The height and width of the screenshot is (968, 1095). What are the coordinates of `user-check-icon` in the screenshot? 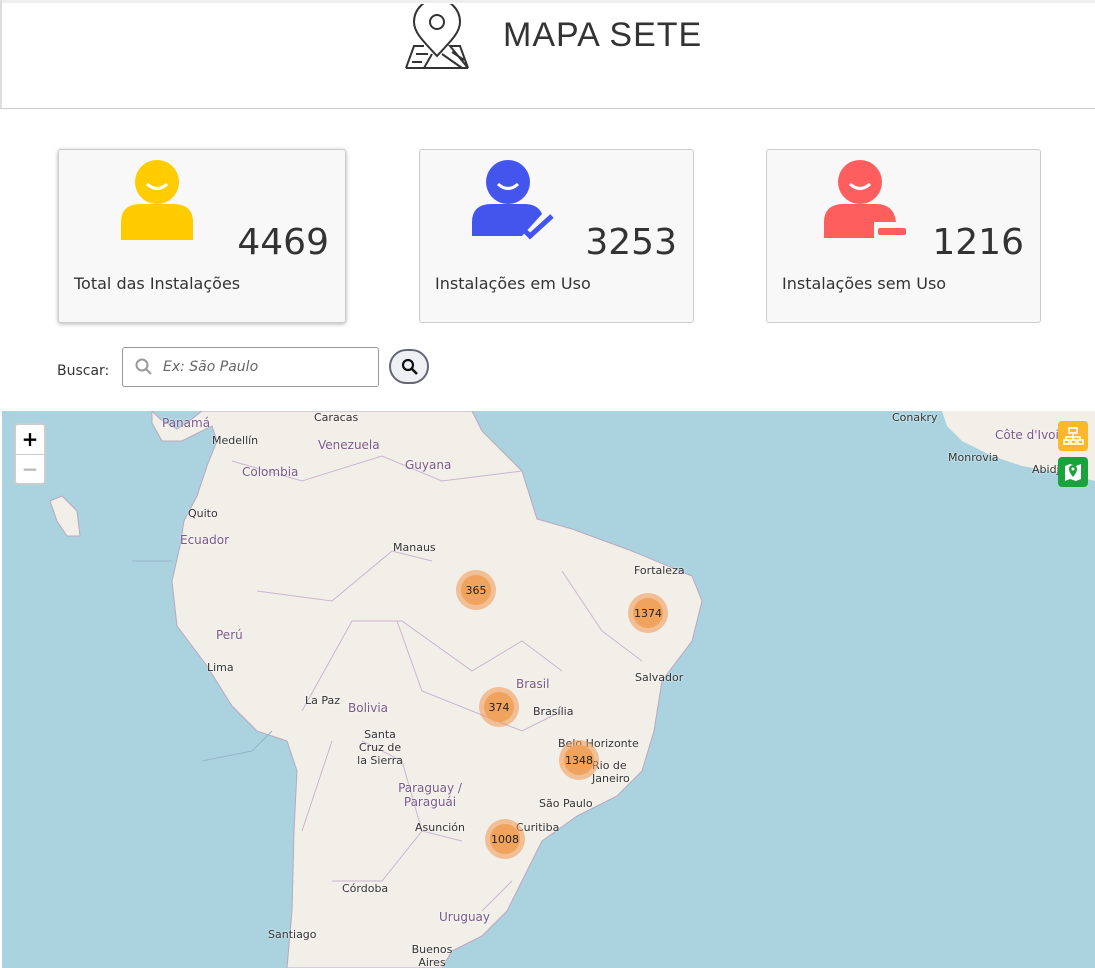 It's located at (513, 200).